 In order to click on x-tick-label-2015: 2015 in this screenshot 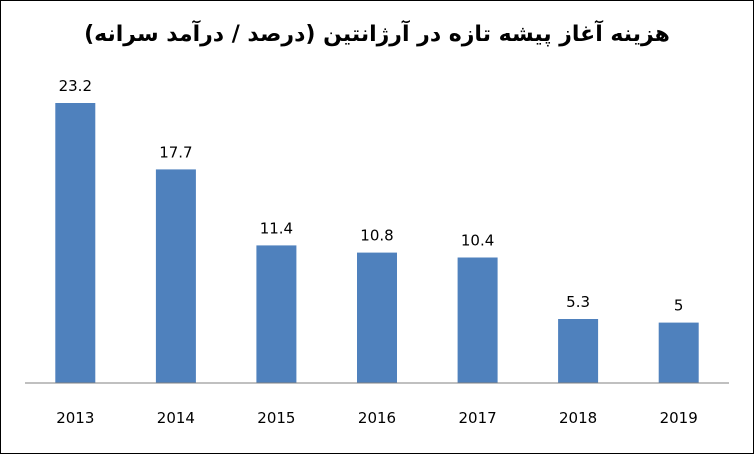, I will do `click(276, 418)`.